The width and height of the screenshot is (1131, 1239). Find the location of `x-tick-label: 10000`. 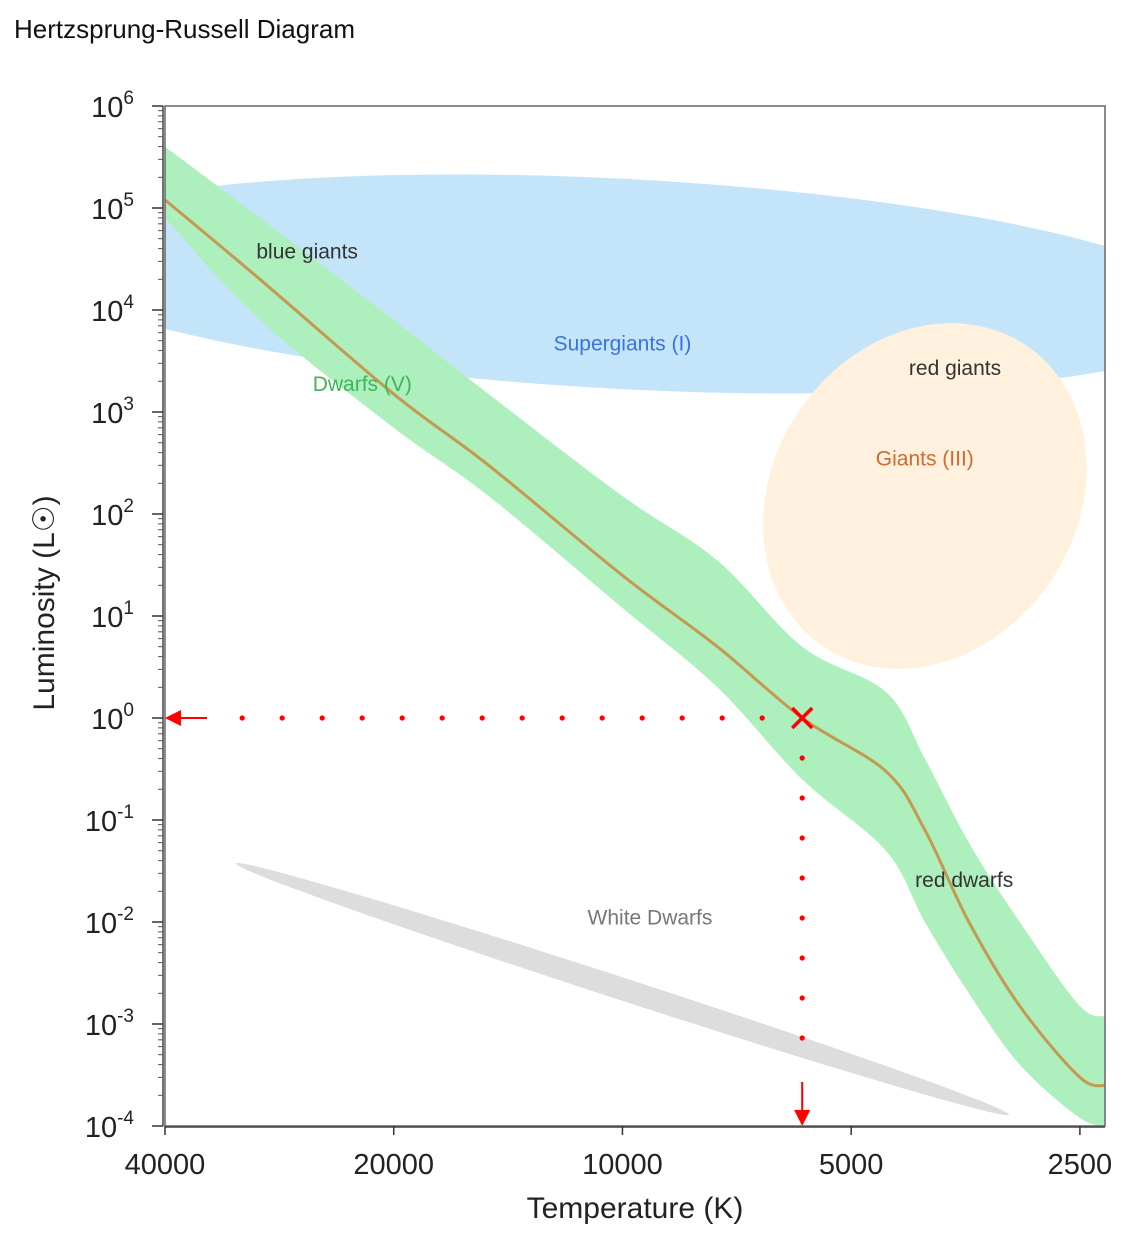

x-tick-label: 10000 is located at coordinates (622, 1165).